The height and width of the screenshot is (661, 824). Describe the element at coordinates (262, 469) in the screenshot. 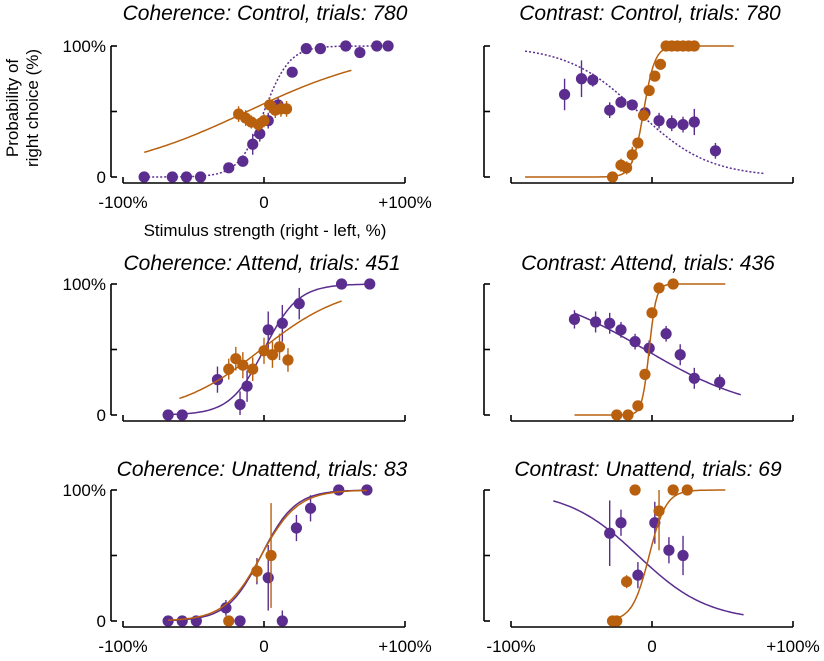

I see `panel-title: Coherence: Unattend, trials: 83` at that location.